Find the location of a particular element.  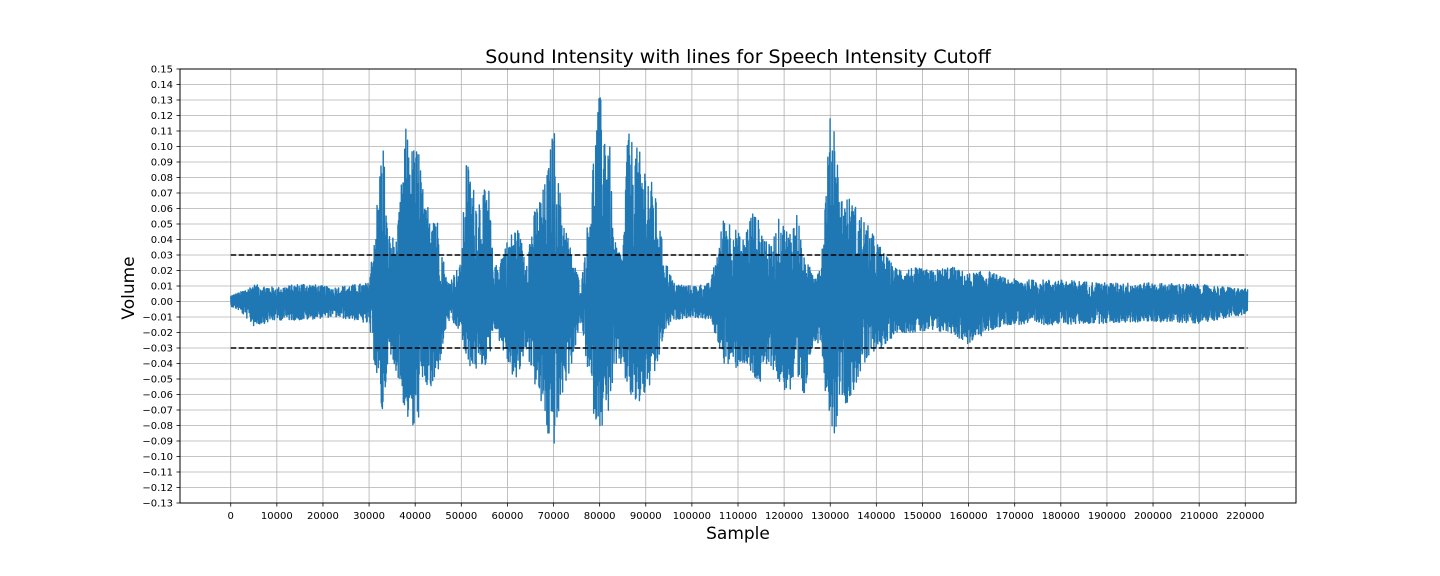

x-tick-label: 130000 is located at coordinates (830, 516).